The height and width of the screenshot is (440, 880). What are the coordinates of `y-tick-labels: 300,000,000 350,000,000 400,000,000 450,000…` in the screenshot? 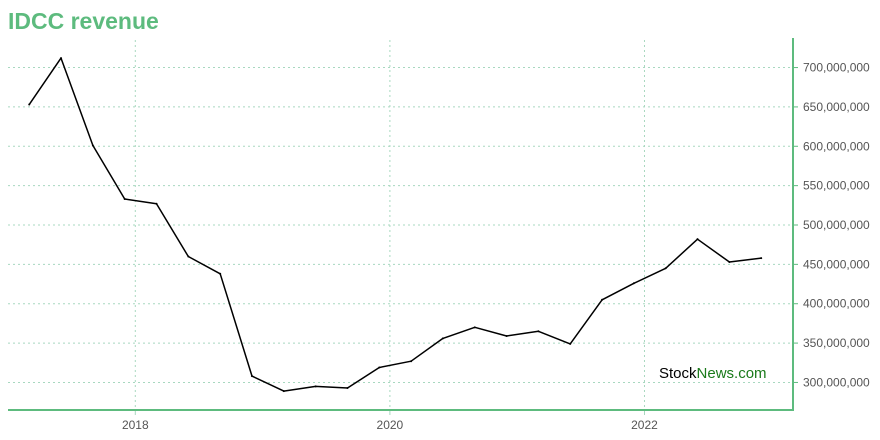 It's located at (836, 225).